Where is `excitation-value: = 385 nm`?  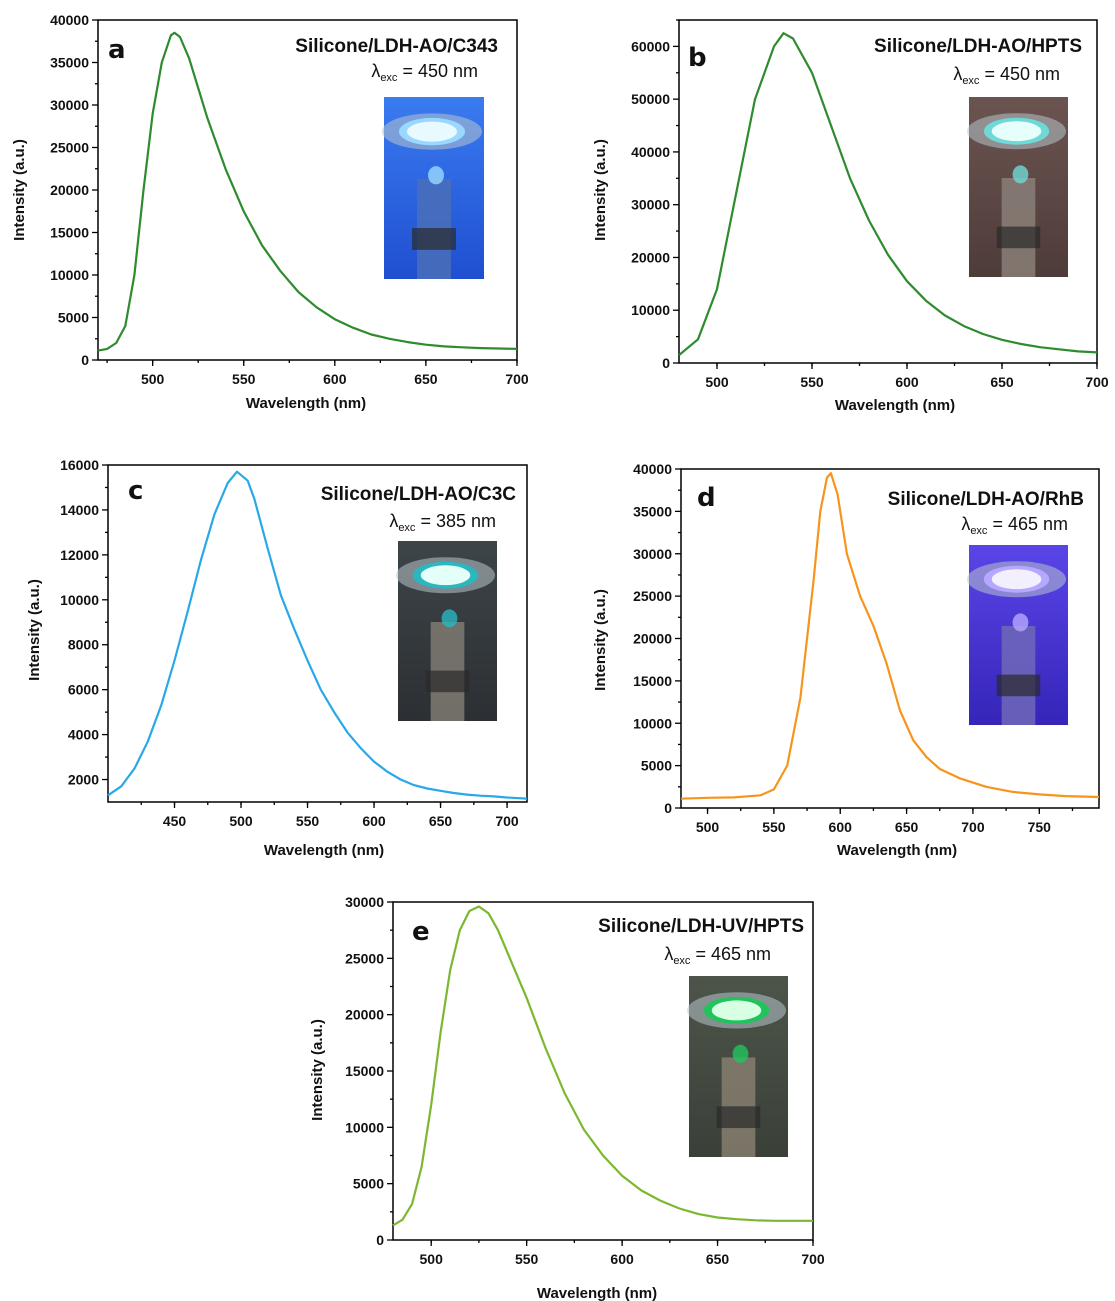
excitation-value: = 385 nm is located at coordinates (455, 521).